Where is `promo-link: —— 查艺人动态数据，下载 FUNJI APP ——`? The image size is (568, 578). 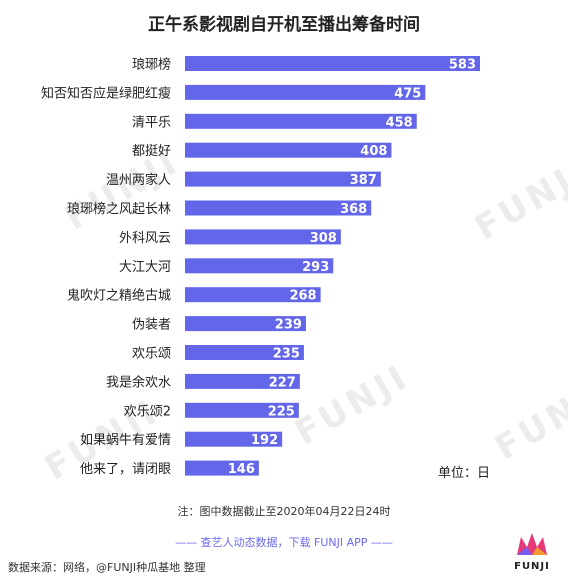 promo-link: —— 查艺人动态数据，下载 FUNJI APP —— is located at coordinates (284, 542).